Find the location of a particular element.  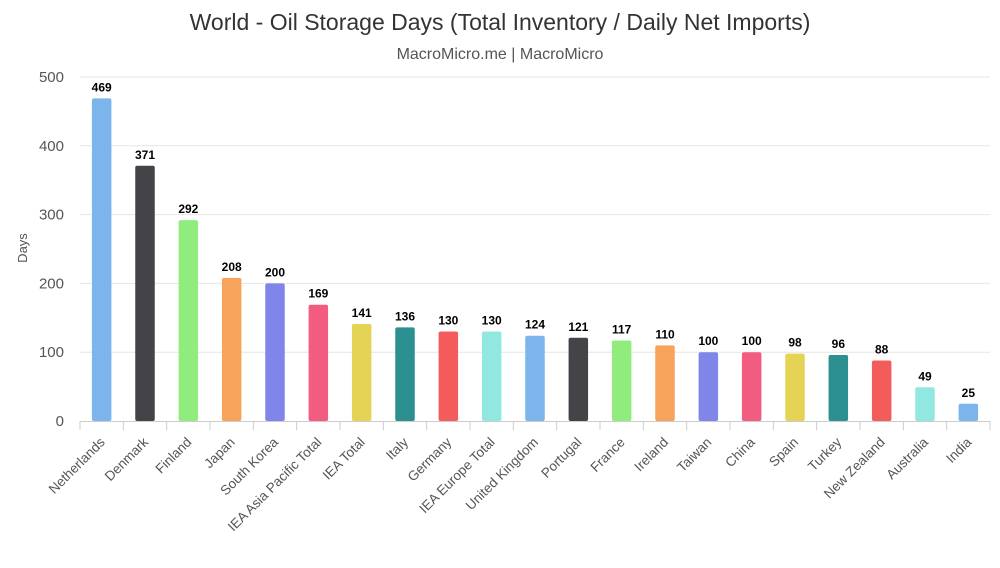

x-tick-label: Australia is located at coordinates (907, 458).